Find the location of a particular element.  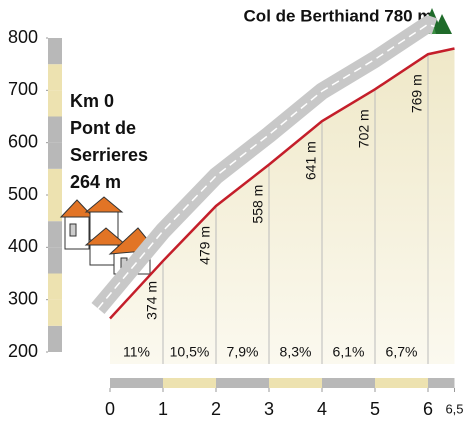

gradient-label: 10,5% is located at coordinates (190, 352).